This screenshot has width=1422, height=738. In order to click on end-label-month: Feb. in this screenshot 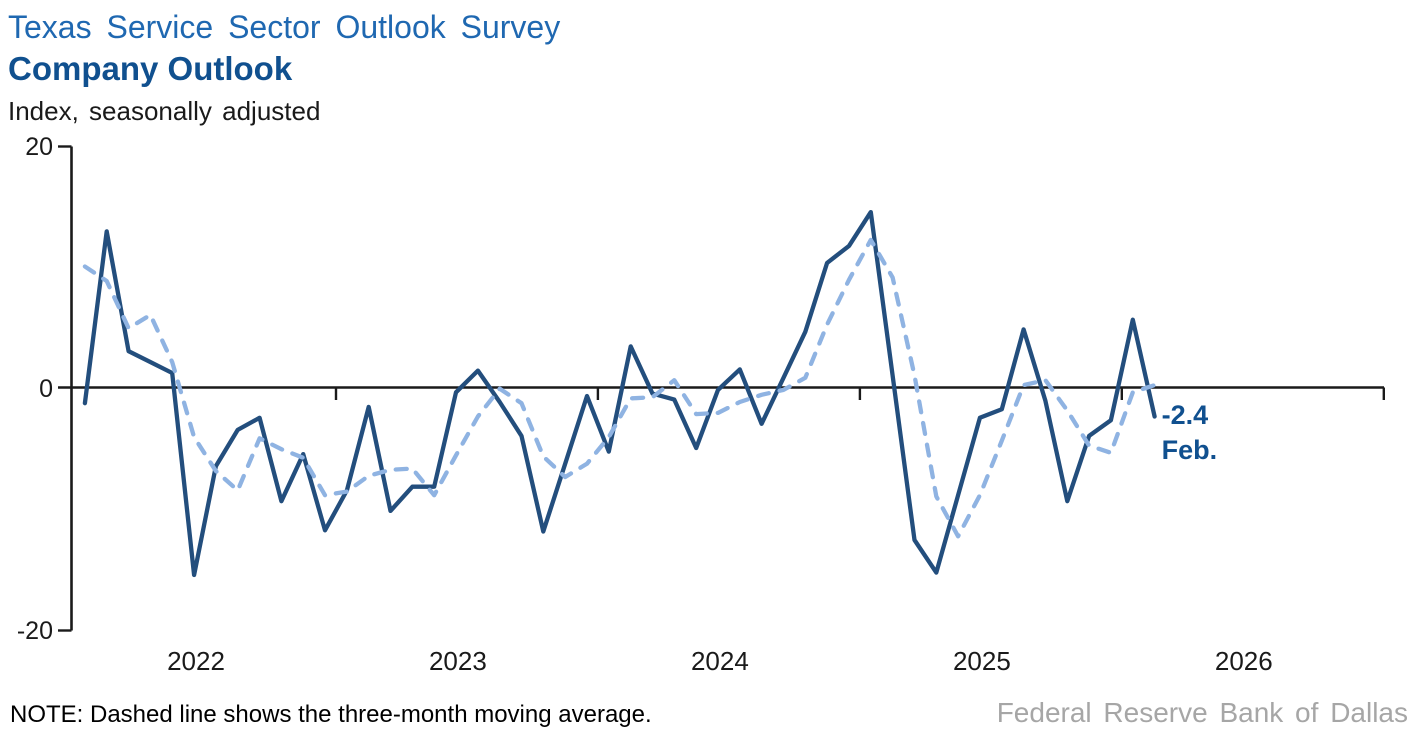, I will do `click(1190, 450)`.